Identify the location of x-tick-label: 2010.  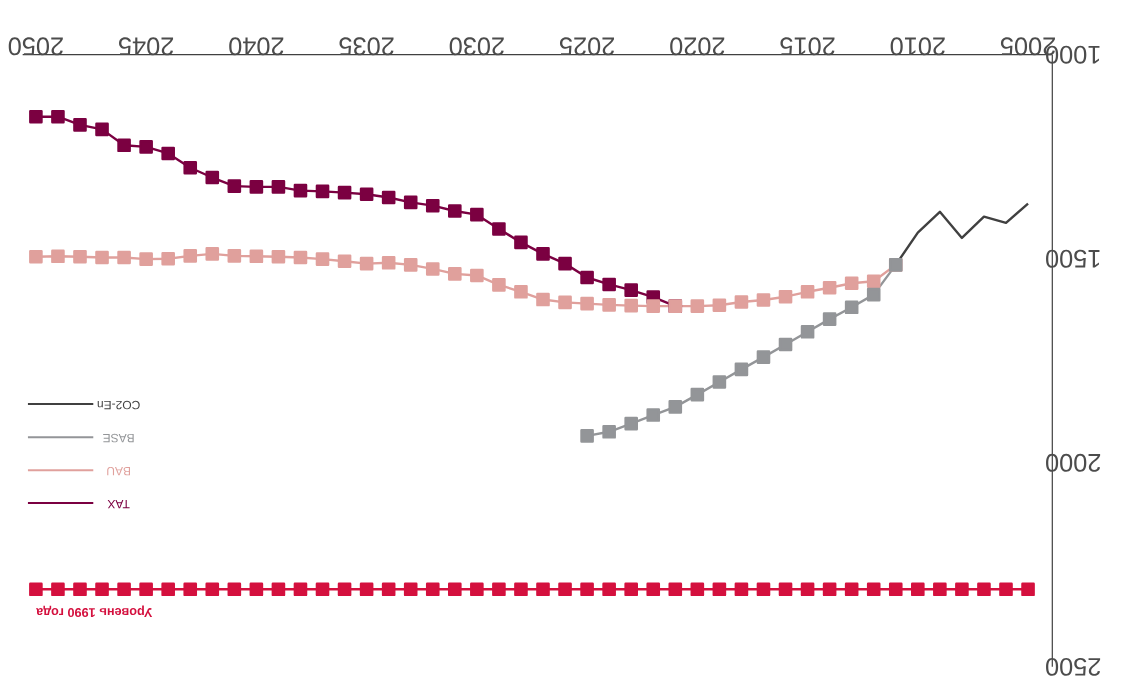
(917, 46).